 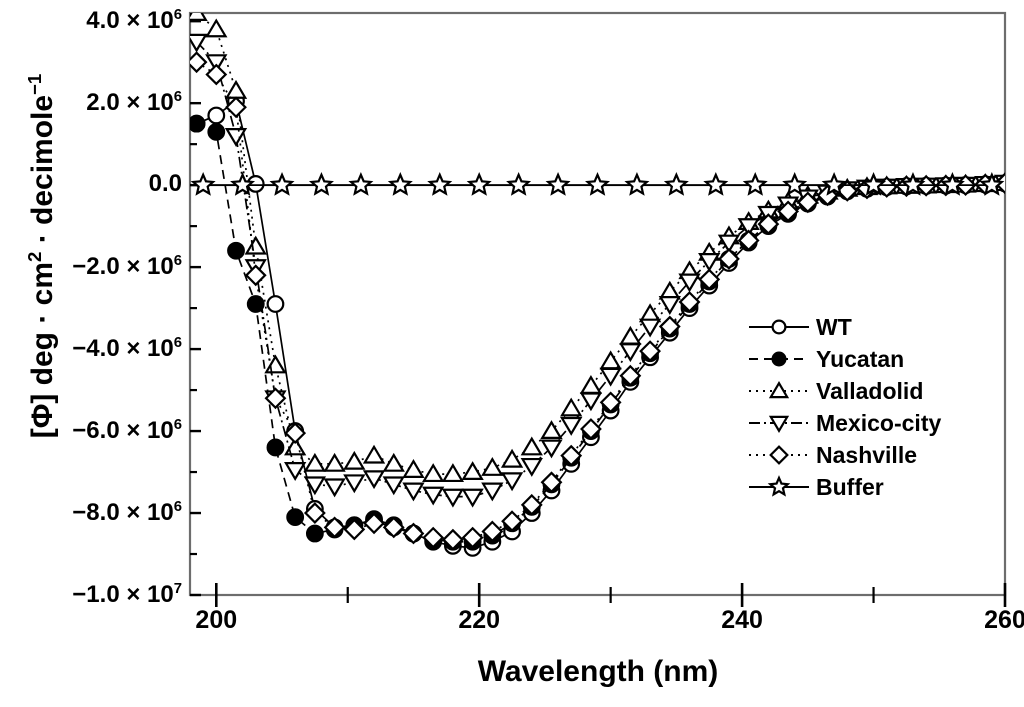 I want to click on legend-item-yucatan: Yucatan, so click(x=873, y=359).